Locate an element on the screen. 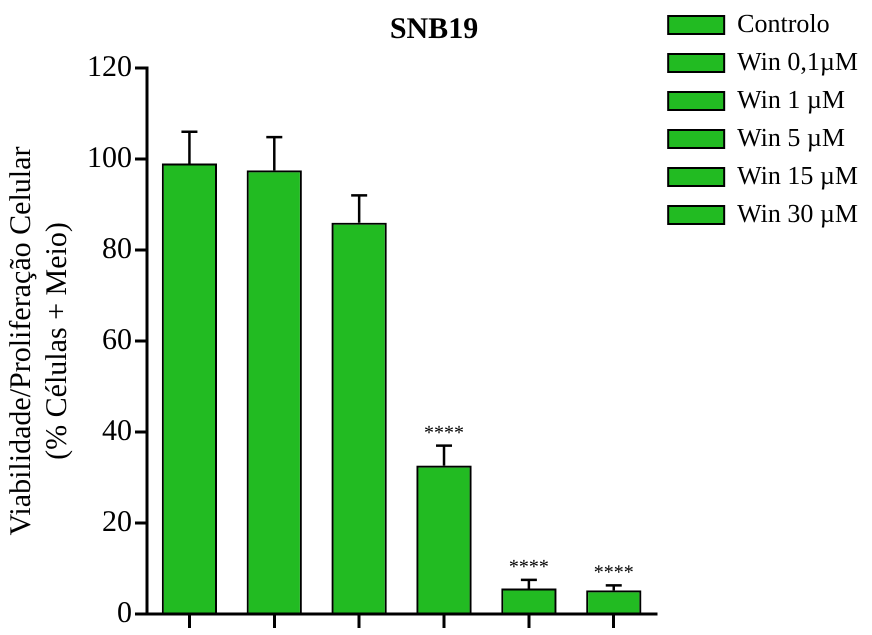 This screenshot has height=635, width=872. y-tick-label: 80 is located at coordinates (117, 248).